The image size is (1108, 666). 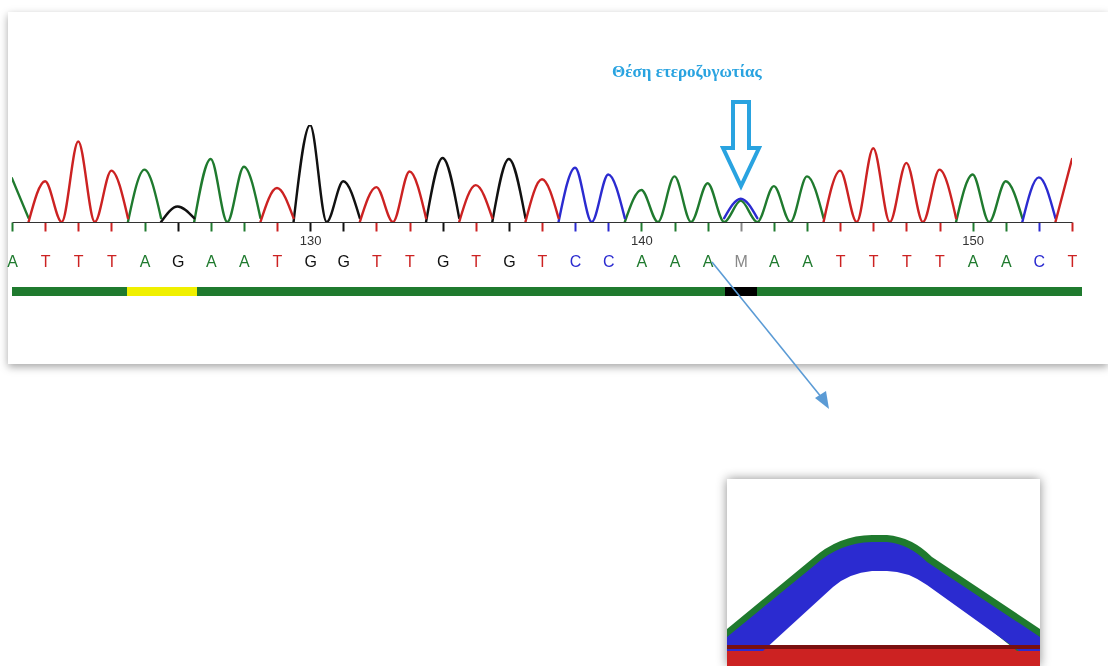 What do you see at coordinates (687, 72) in the screenshot?
I see `text: Θέση ετεροζυγωτίας` at bounding box center [687, 72].